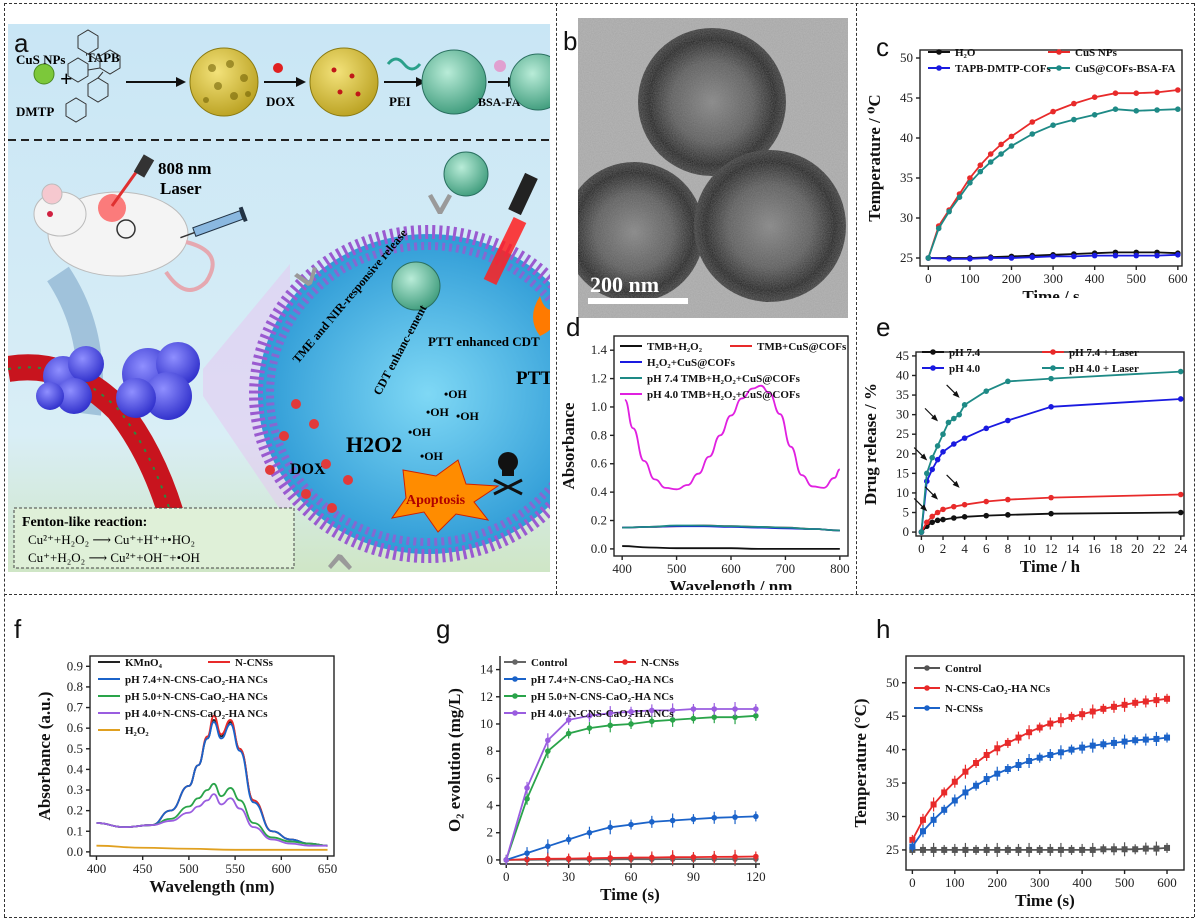 The width and height of the screenshot is (1200, 921). I want to click on fenton-box, so click(154, 538).